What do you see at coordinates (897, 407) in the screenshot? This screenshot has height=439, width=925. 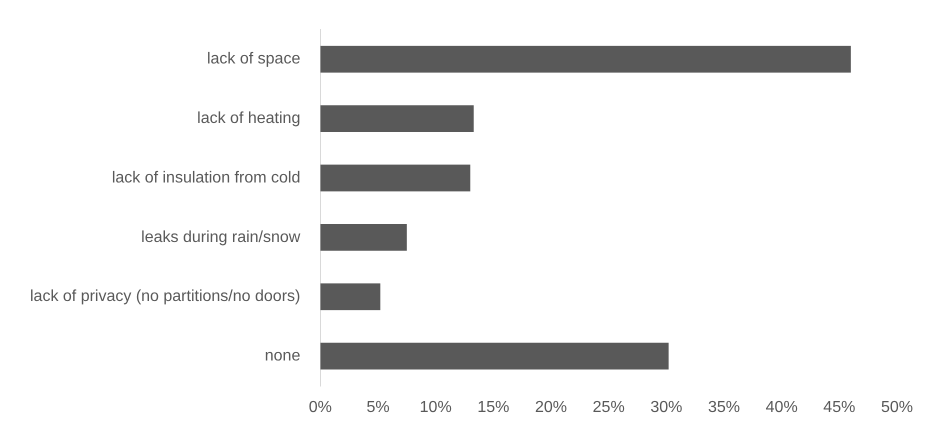 I see `x-tick-label: 50%` at bounding box center [897, 407].